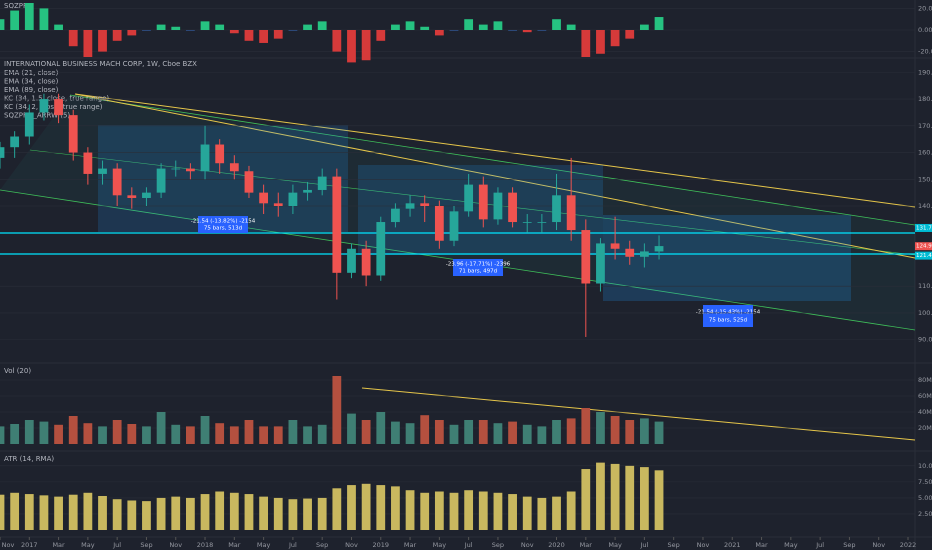  What do you see at coordinates (925, 428) in the screenshot?
I see `y-tick-label: 20M` at bounding box center [925, 428].